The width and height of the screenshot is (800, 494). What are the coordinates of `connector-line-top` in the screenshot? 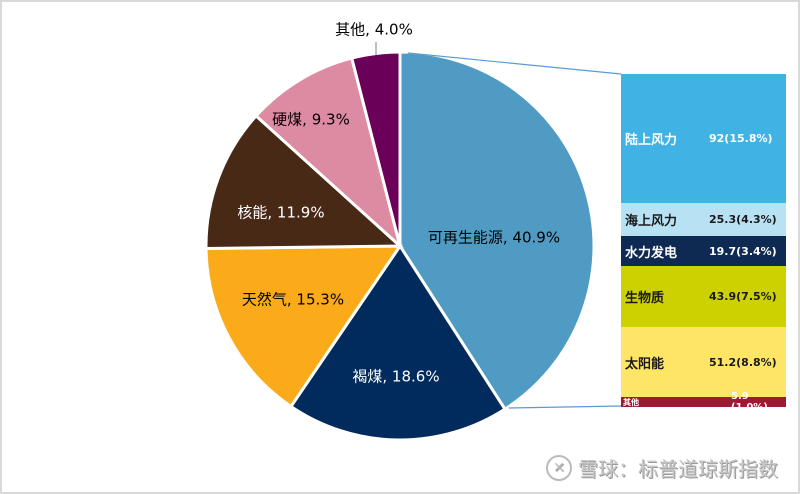 It's located at (514, 63).